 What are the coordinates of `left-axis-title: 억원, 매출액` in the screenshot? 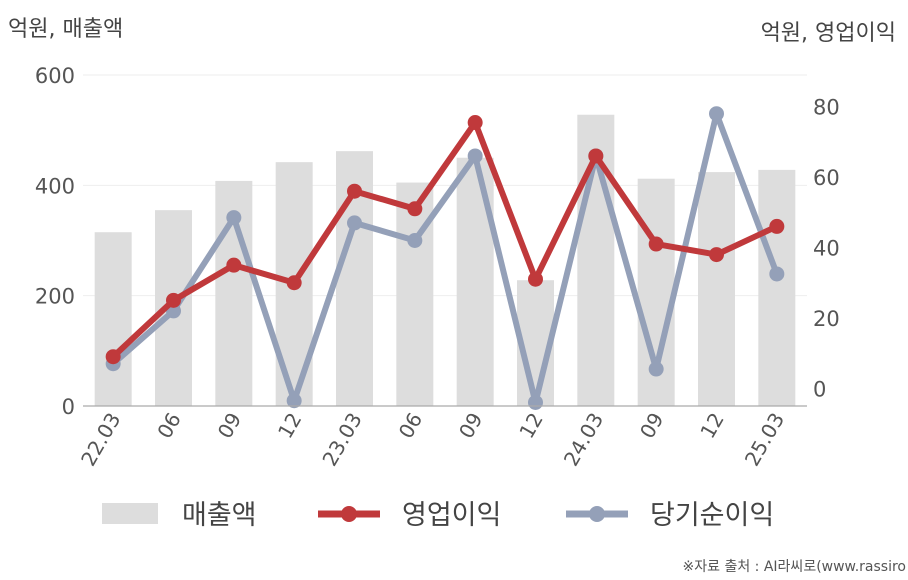 It's located at (65, 29).